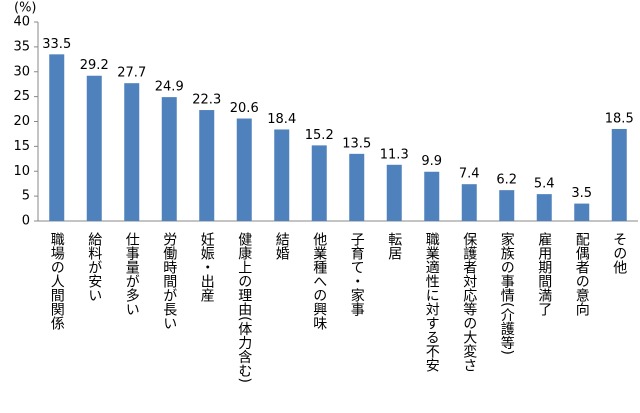 The width and height of the screenshot is (640, 413). What do you see at coordinates (582, 274) in the screenshot?
I see `x-tick-label: 配偶者の意向` at bounding box center [582, 274].